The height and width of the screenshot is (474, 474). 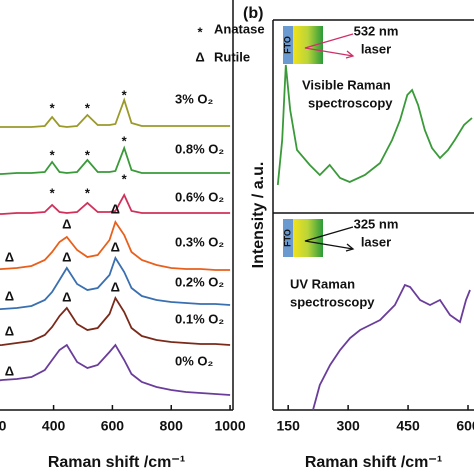 I want to click on series-label: 0.3% O₂, so click(x=199, y=241).